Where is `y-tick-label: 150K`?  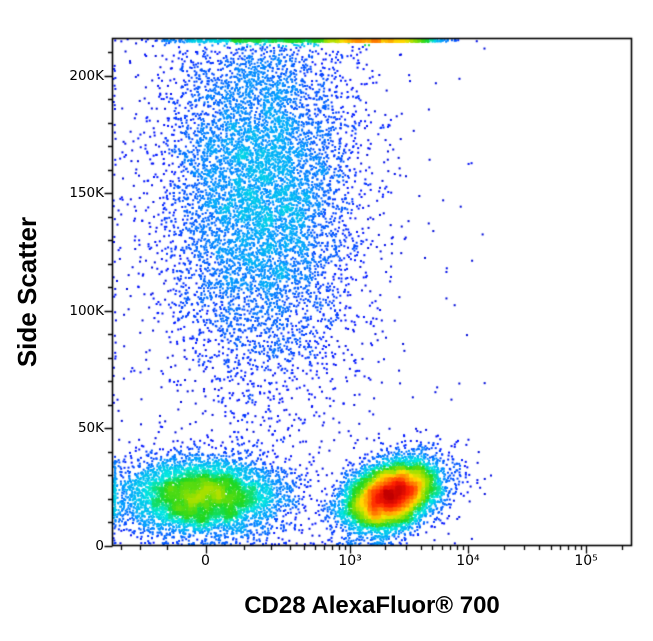
y-tick-label: 150K is located at coordinates (86, 193).